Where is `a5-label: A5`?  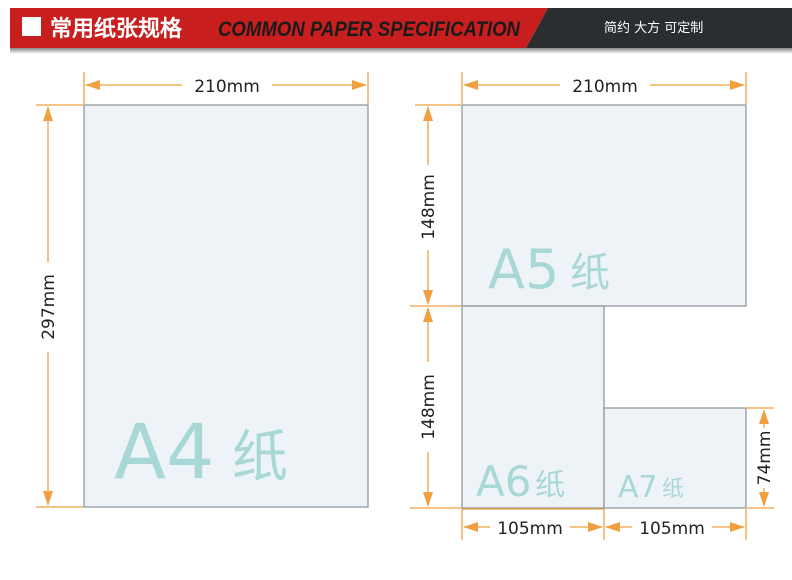
a5-label: A5 is located at coordinates (523, 269).